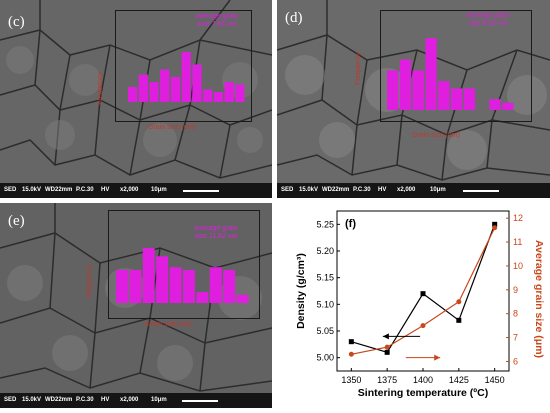 The height and width of the screenshot is (413, 550). I want to click on x-tick-label: 1425, so click(459, 380).